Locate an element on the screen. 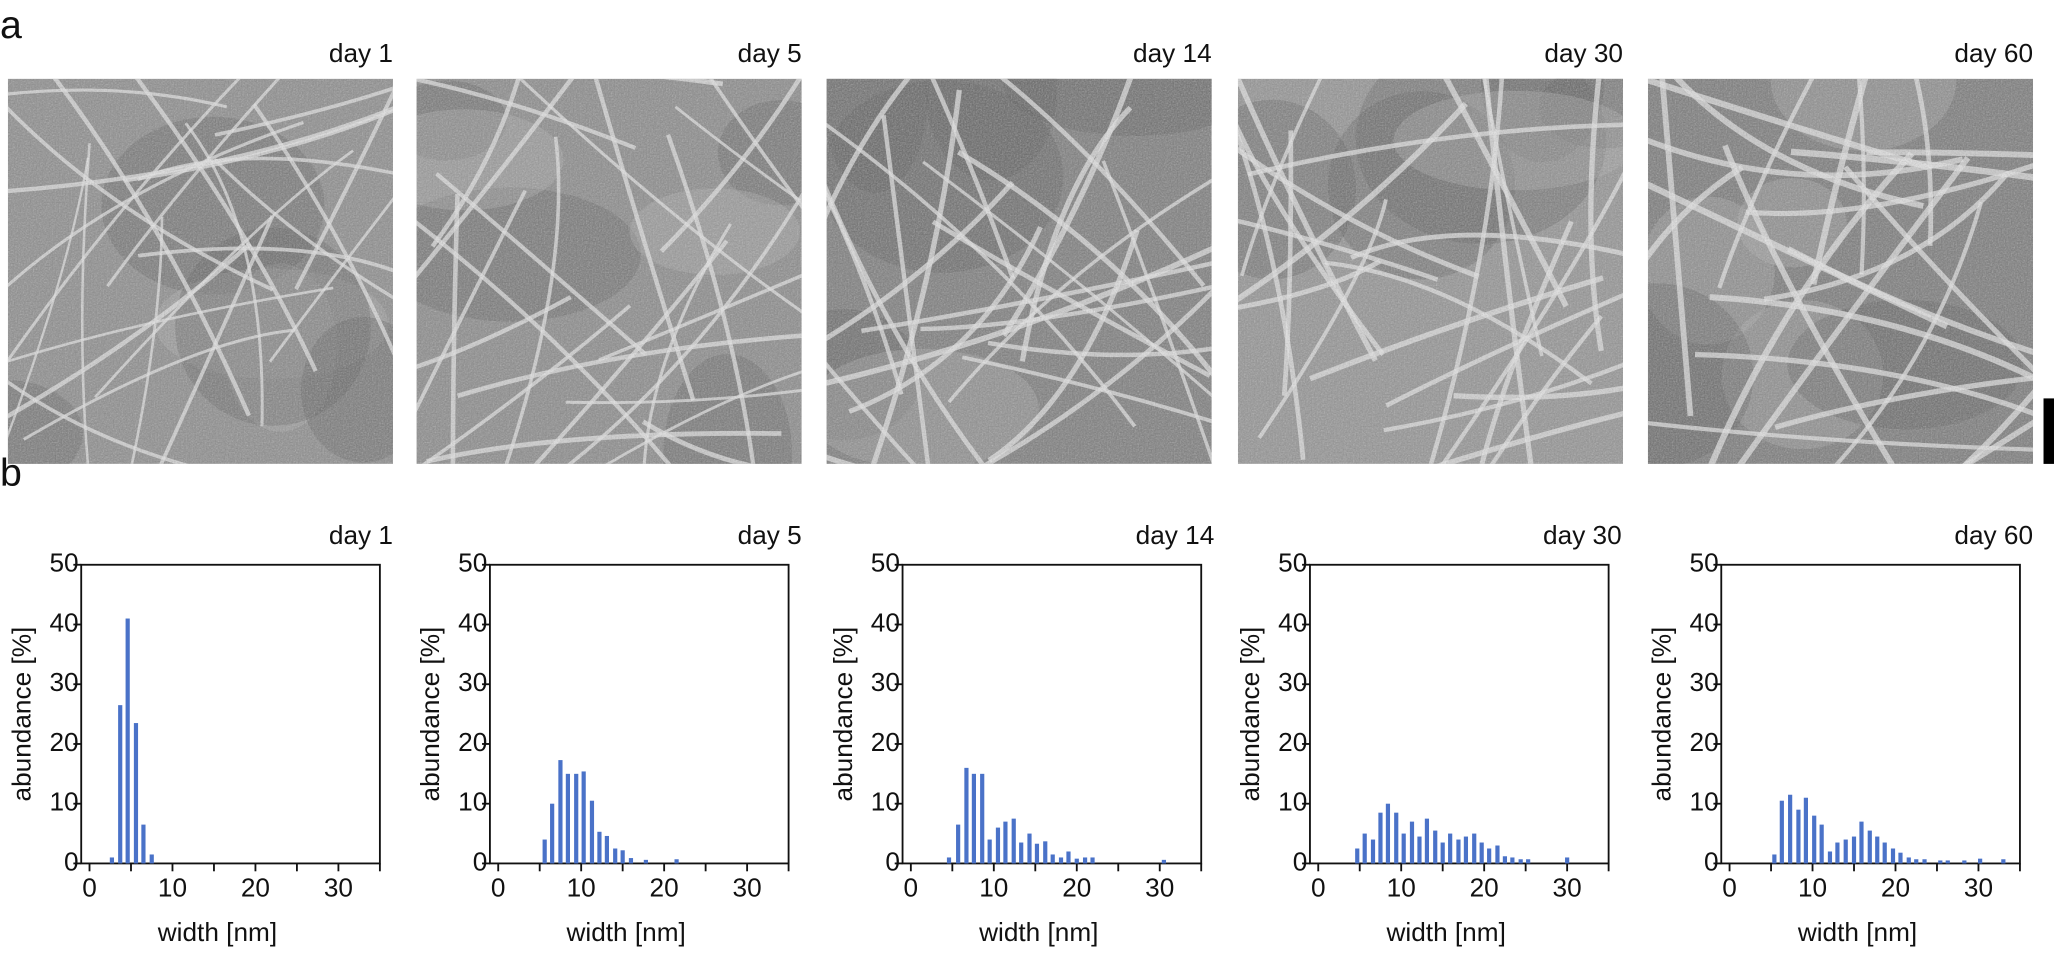  y-tick-label: 30 is located at coordinates (1292, 682).